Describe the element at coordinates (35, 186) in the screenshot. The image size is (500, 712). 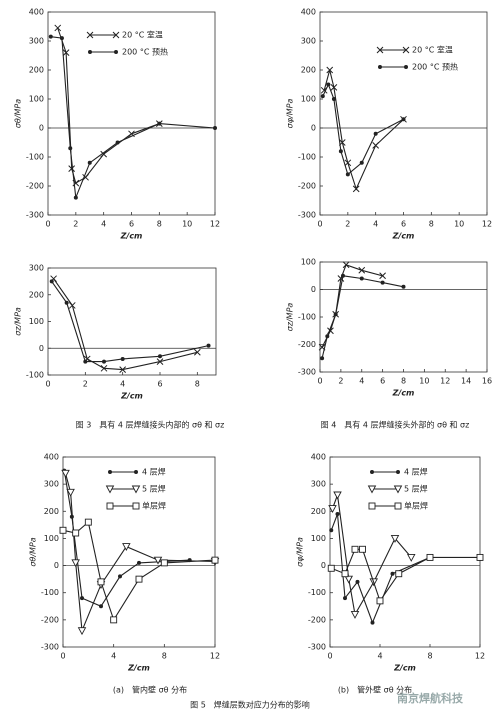
I see `y-tick-label: -200` at that location.